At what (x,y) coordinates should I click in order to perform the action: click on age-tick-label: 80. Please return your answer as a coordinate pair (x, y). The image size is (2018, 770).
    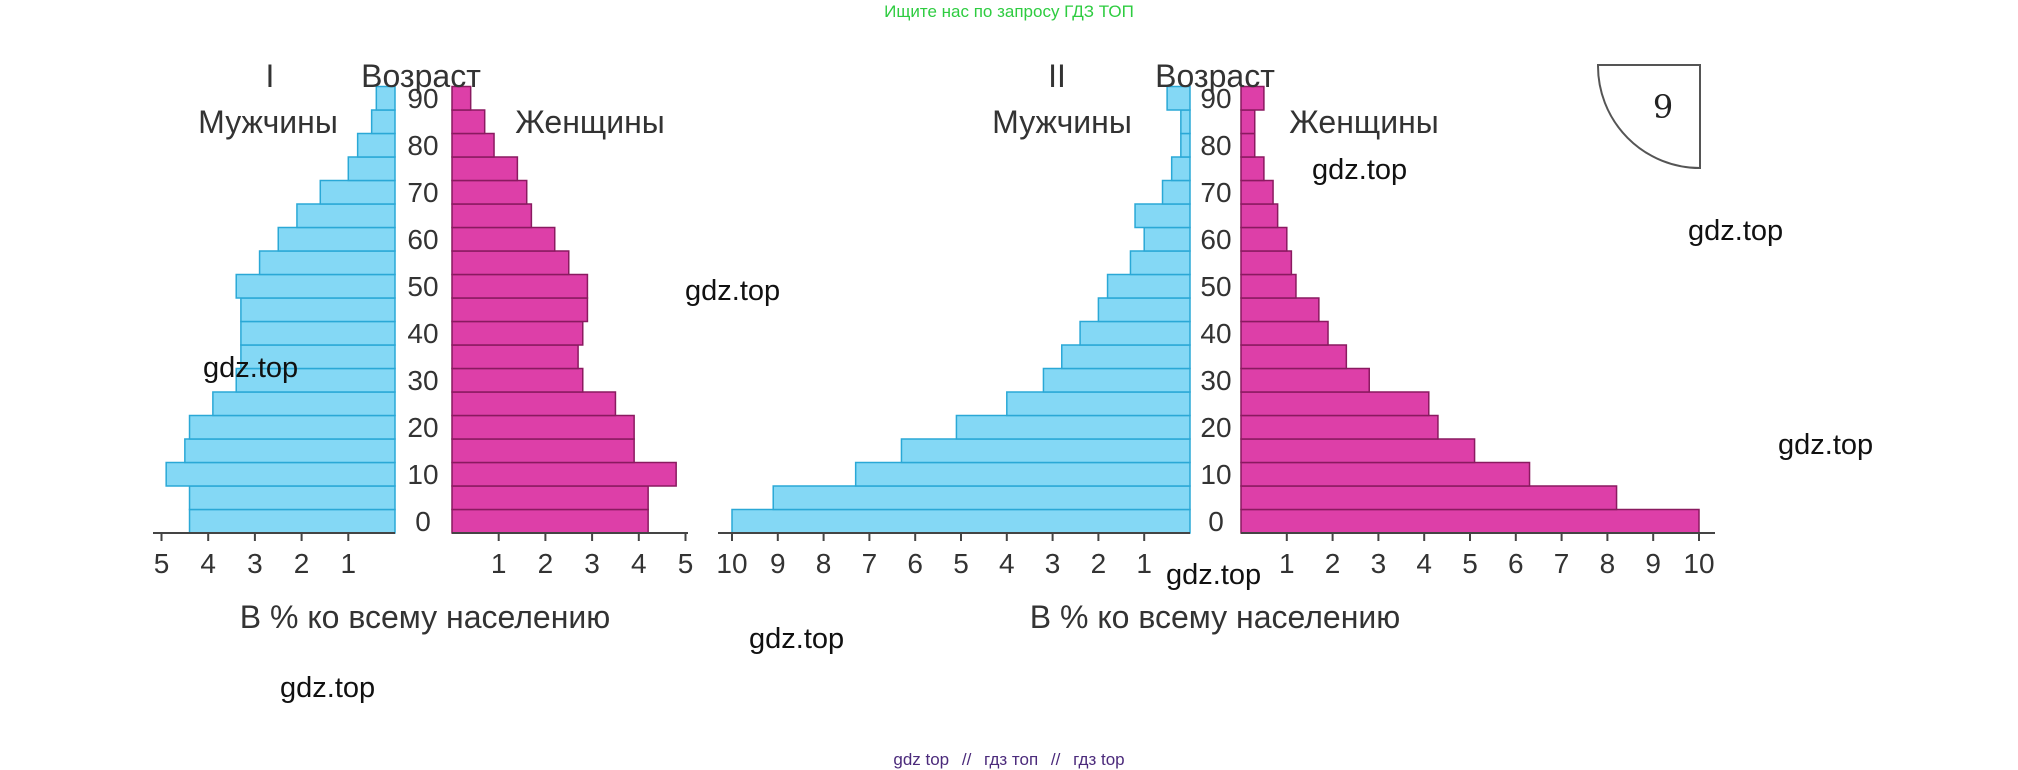
    Looking at the image, I should click on (1215, 145).